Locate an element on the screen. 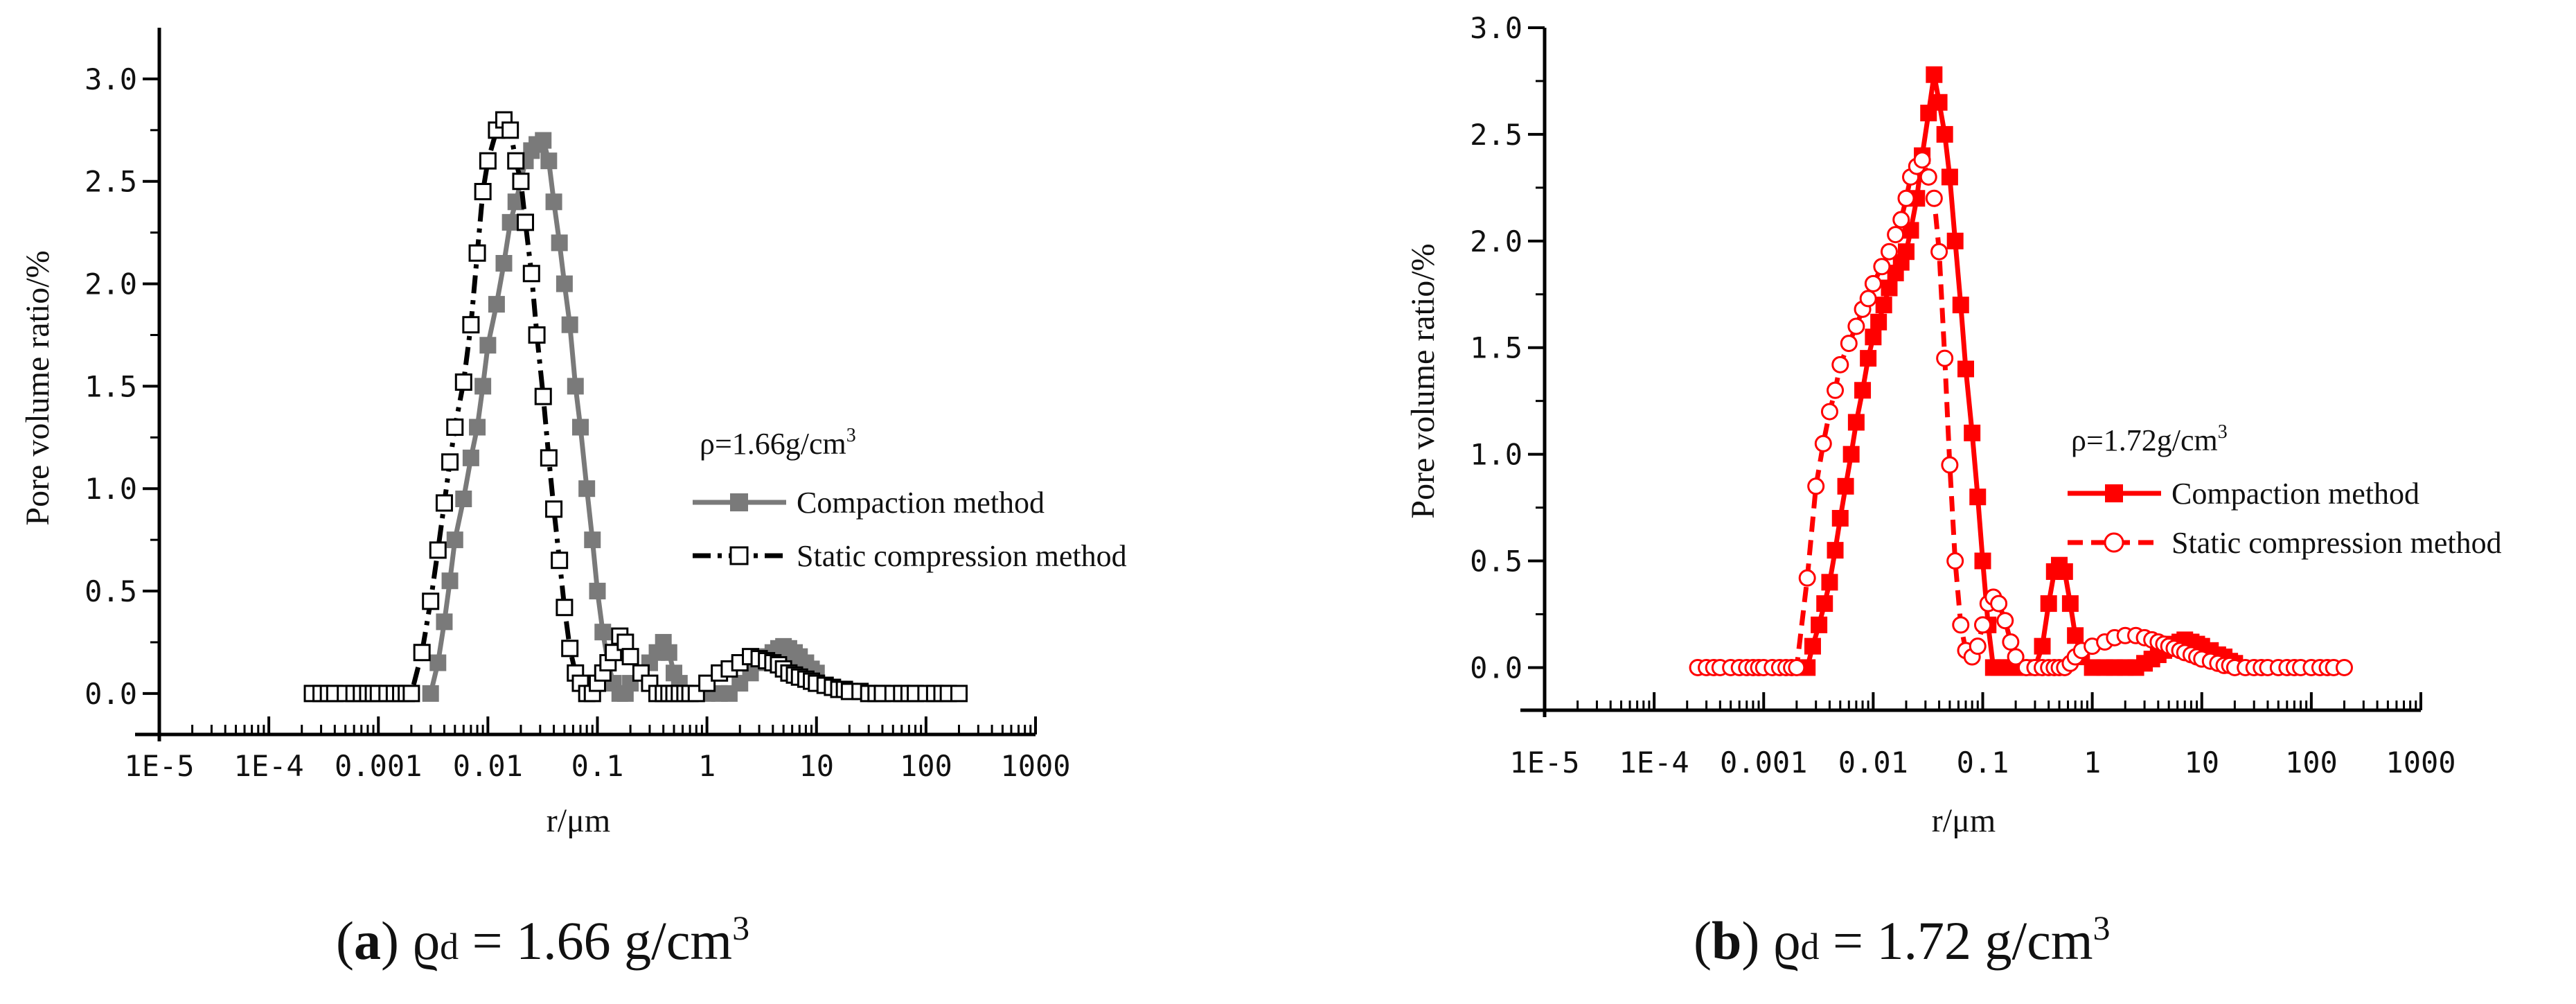 This screenshot has height=1004, width=2576. legend-entry-compaction: Compaction method is located at coordinates (2243, 494).